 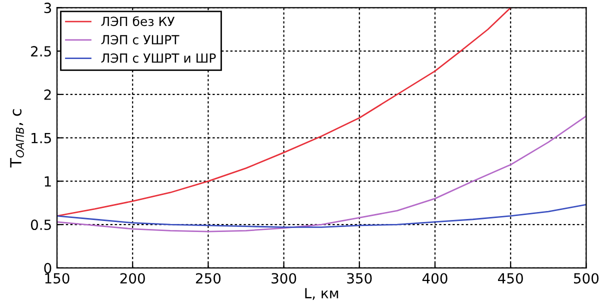 What do you see at coordinates (48, 8) in the screenshot?
I see `y-tick-label: 3` at bounding box center [48, 8].